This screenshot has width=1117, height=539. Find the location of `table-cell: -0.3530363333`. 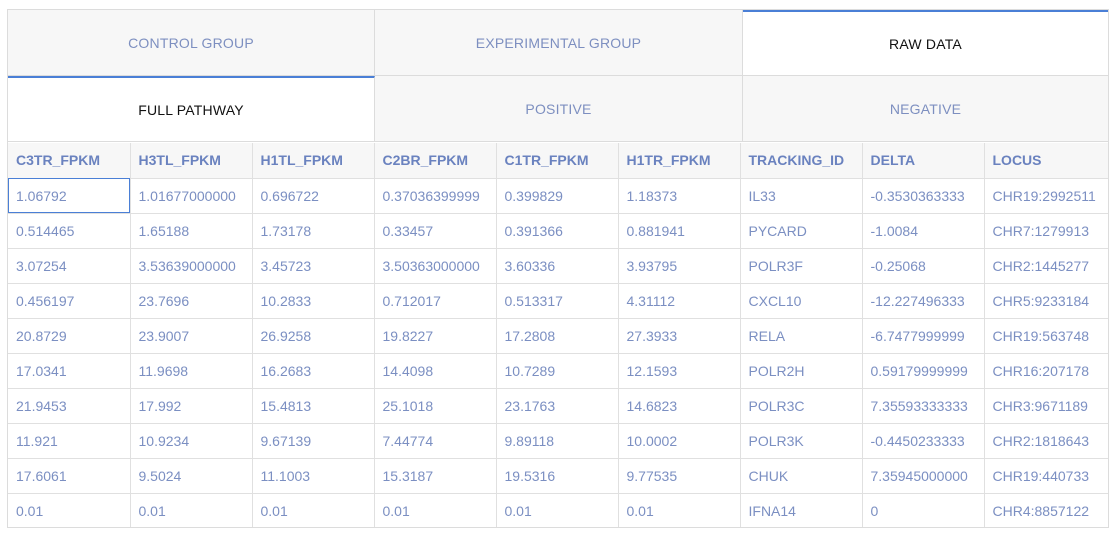

table-cell: -0.3530363333 is located at coordinates (923, 196).